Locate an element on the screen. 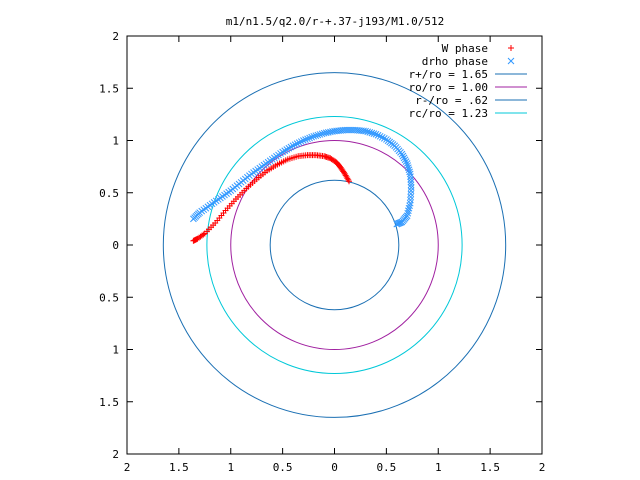 Image resolution: width=640 pixels, height=480 pixels. x-tick-label: 0 is located at coordinates (334, 467).